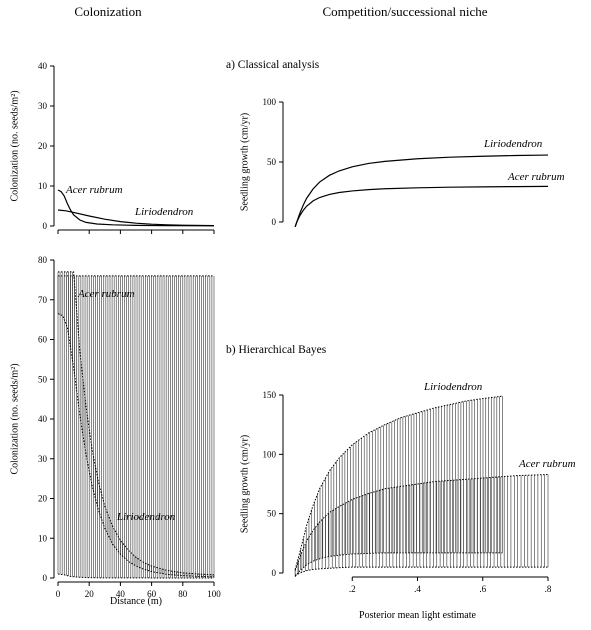 This screenshot has width=591, height=630. I want to click on x-tick-label: 100, so click(214, 594).